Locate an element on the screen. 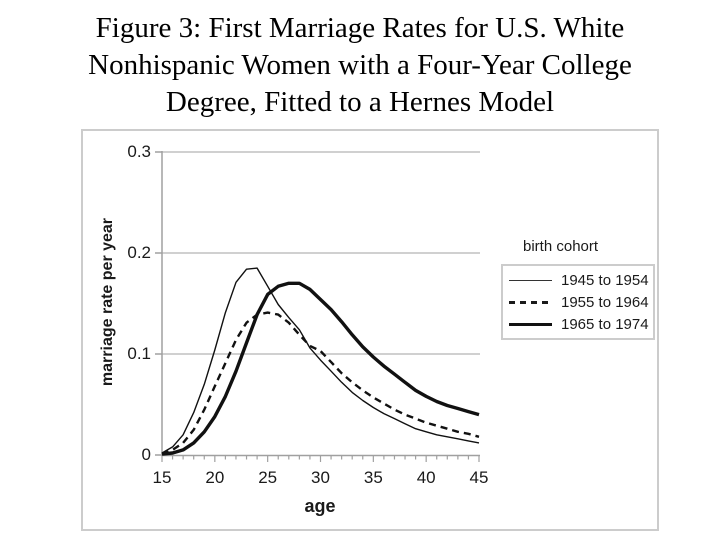 The height and width of the screenshot is (540, 720). x-tick-label: 40 is located at coordinates (426, 477).